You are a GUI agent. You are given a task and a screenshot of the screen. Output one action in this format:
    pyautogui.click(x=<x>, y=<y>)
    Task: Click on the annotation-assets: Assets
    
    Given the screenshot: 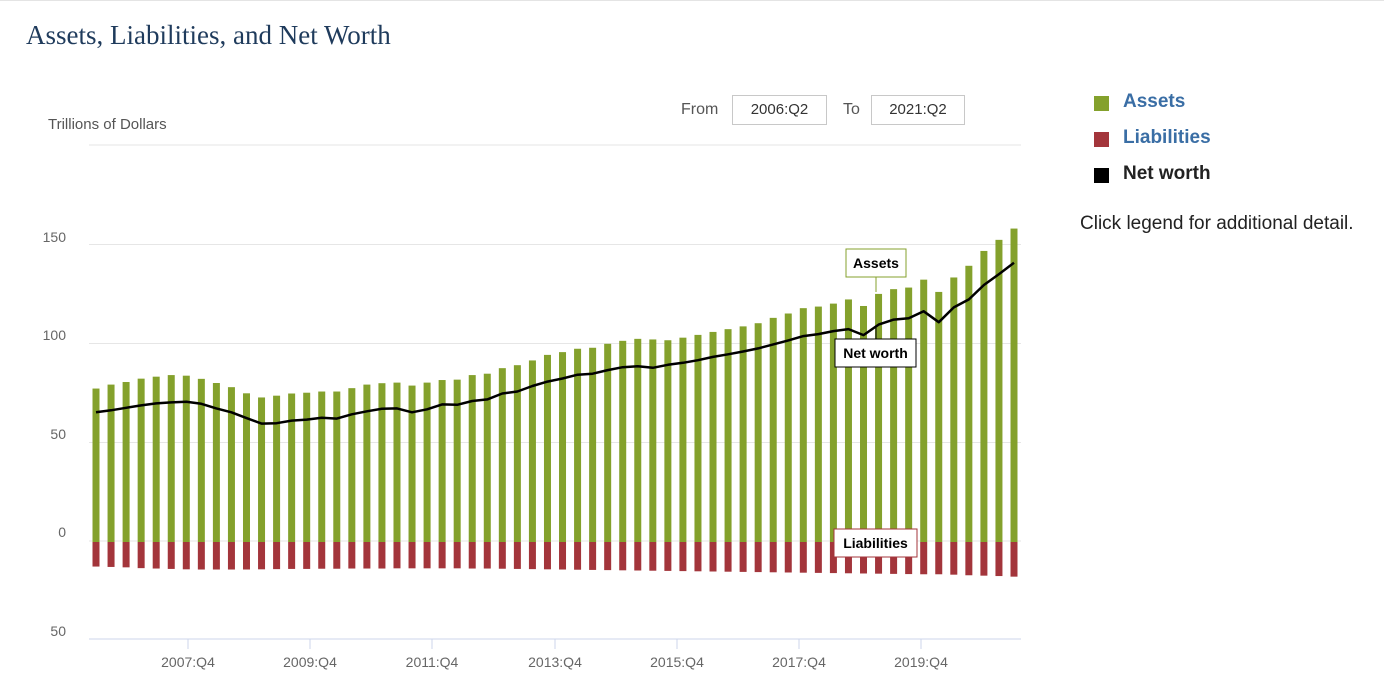 What is the action you would take?
    pyautogui.click(x=876, y=263)
    